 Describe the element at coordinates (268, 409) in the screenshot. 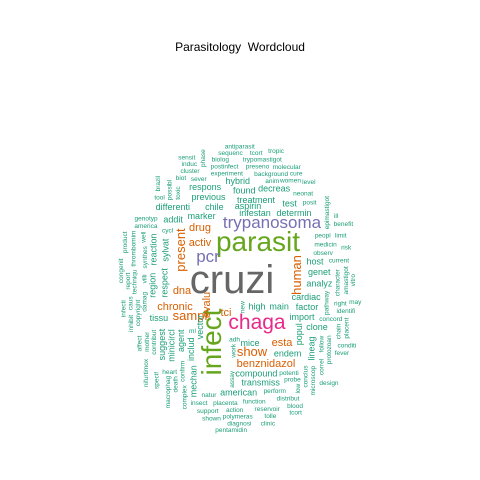

I see `word-reservoir: reservoir` at that location.